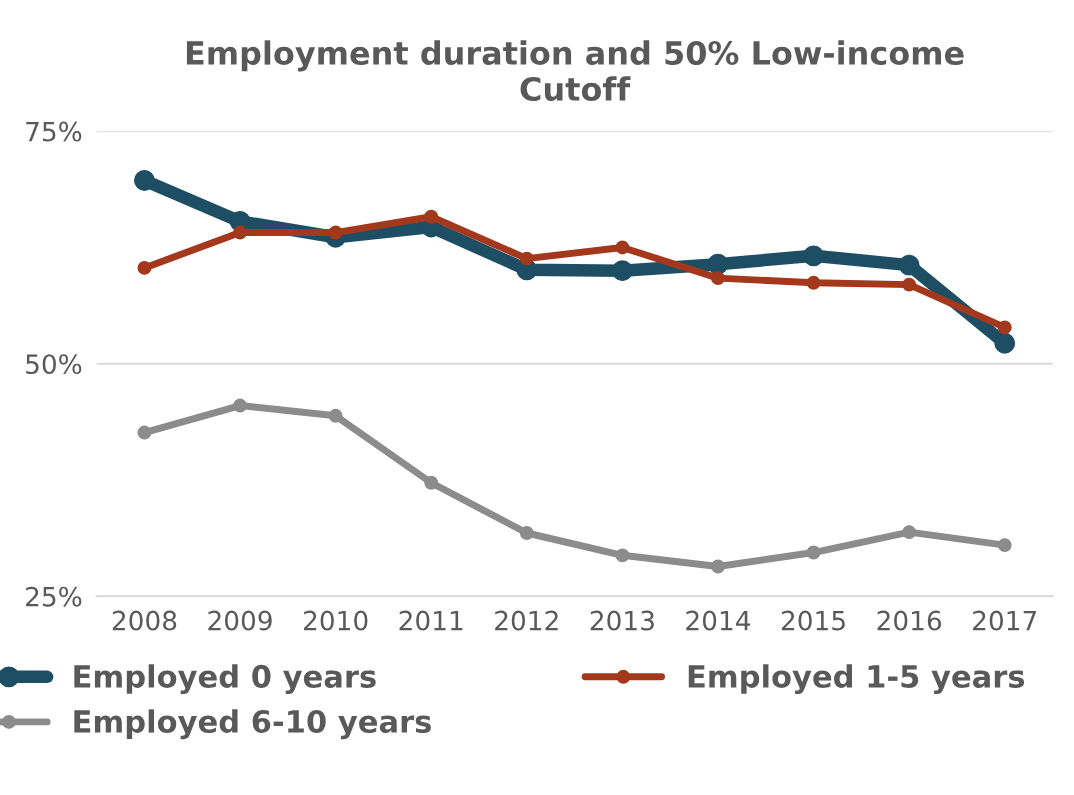 This screenshot has width=1074, height=795. What do you see at coordinates (575, 71) in the screenshot?
I see `chart-title: Employment duration and 50% Low-income Cutoff` at bounding box center [575, 71].